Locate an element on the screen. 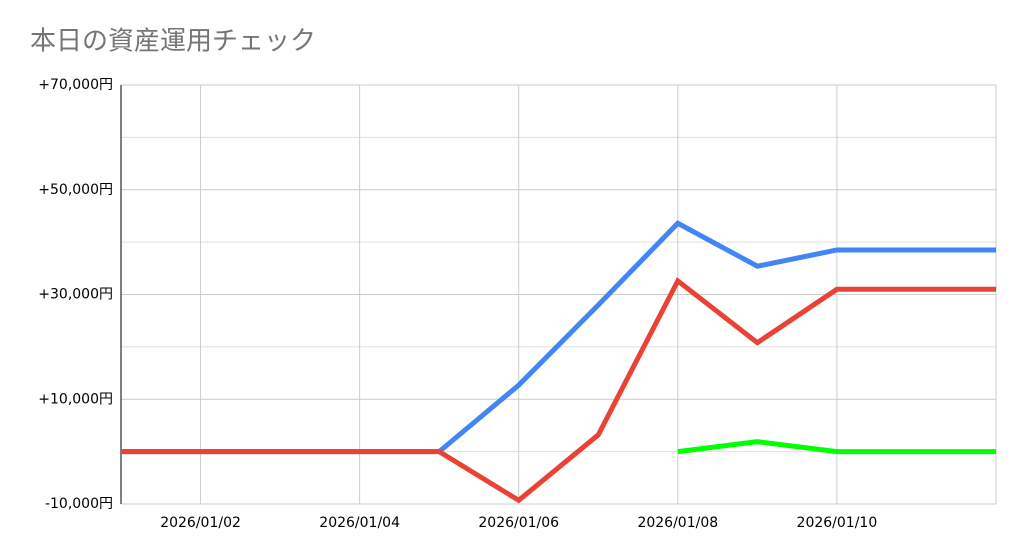 The width and height of the screenshot is (1024, 560). x-tick-label: 2026/01/08 is located at coordinates (677, 523).